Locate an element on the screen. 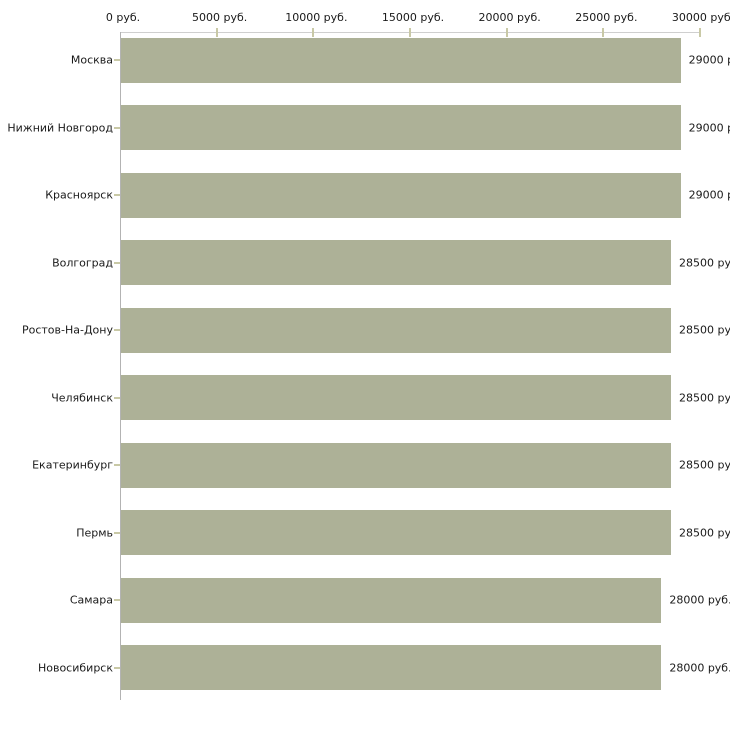 This screenshot has height=730, width=730. category-label: Волгоград is located at coordinates (82, 262).